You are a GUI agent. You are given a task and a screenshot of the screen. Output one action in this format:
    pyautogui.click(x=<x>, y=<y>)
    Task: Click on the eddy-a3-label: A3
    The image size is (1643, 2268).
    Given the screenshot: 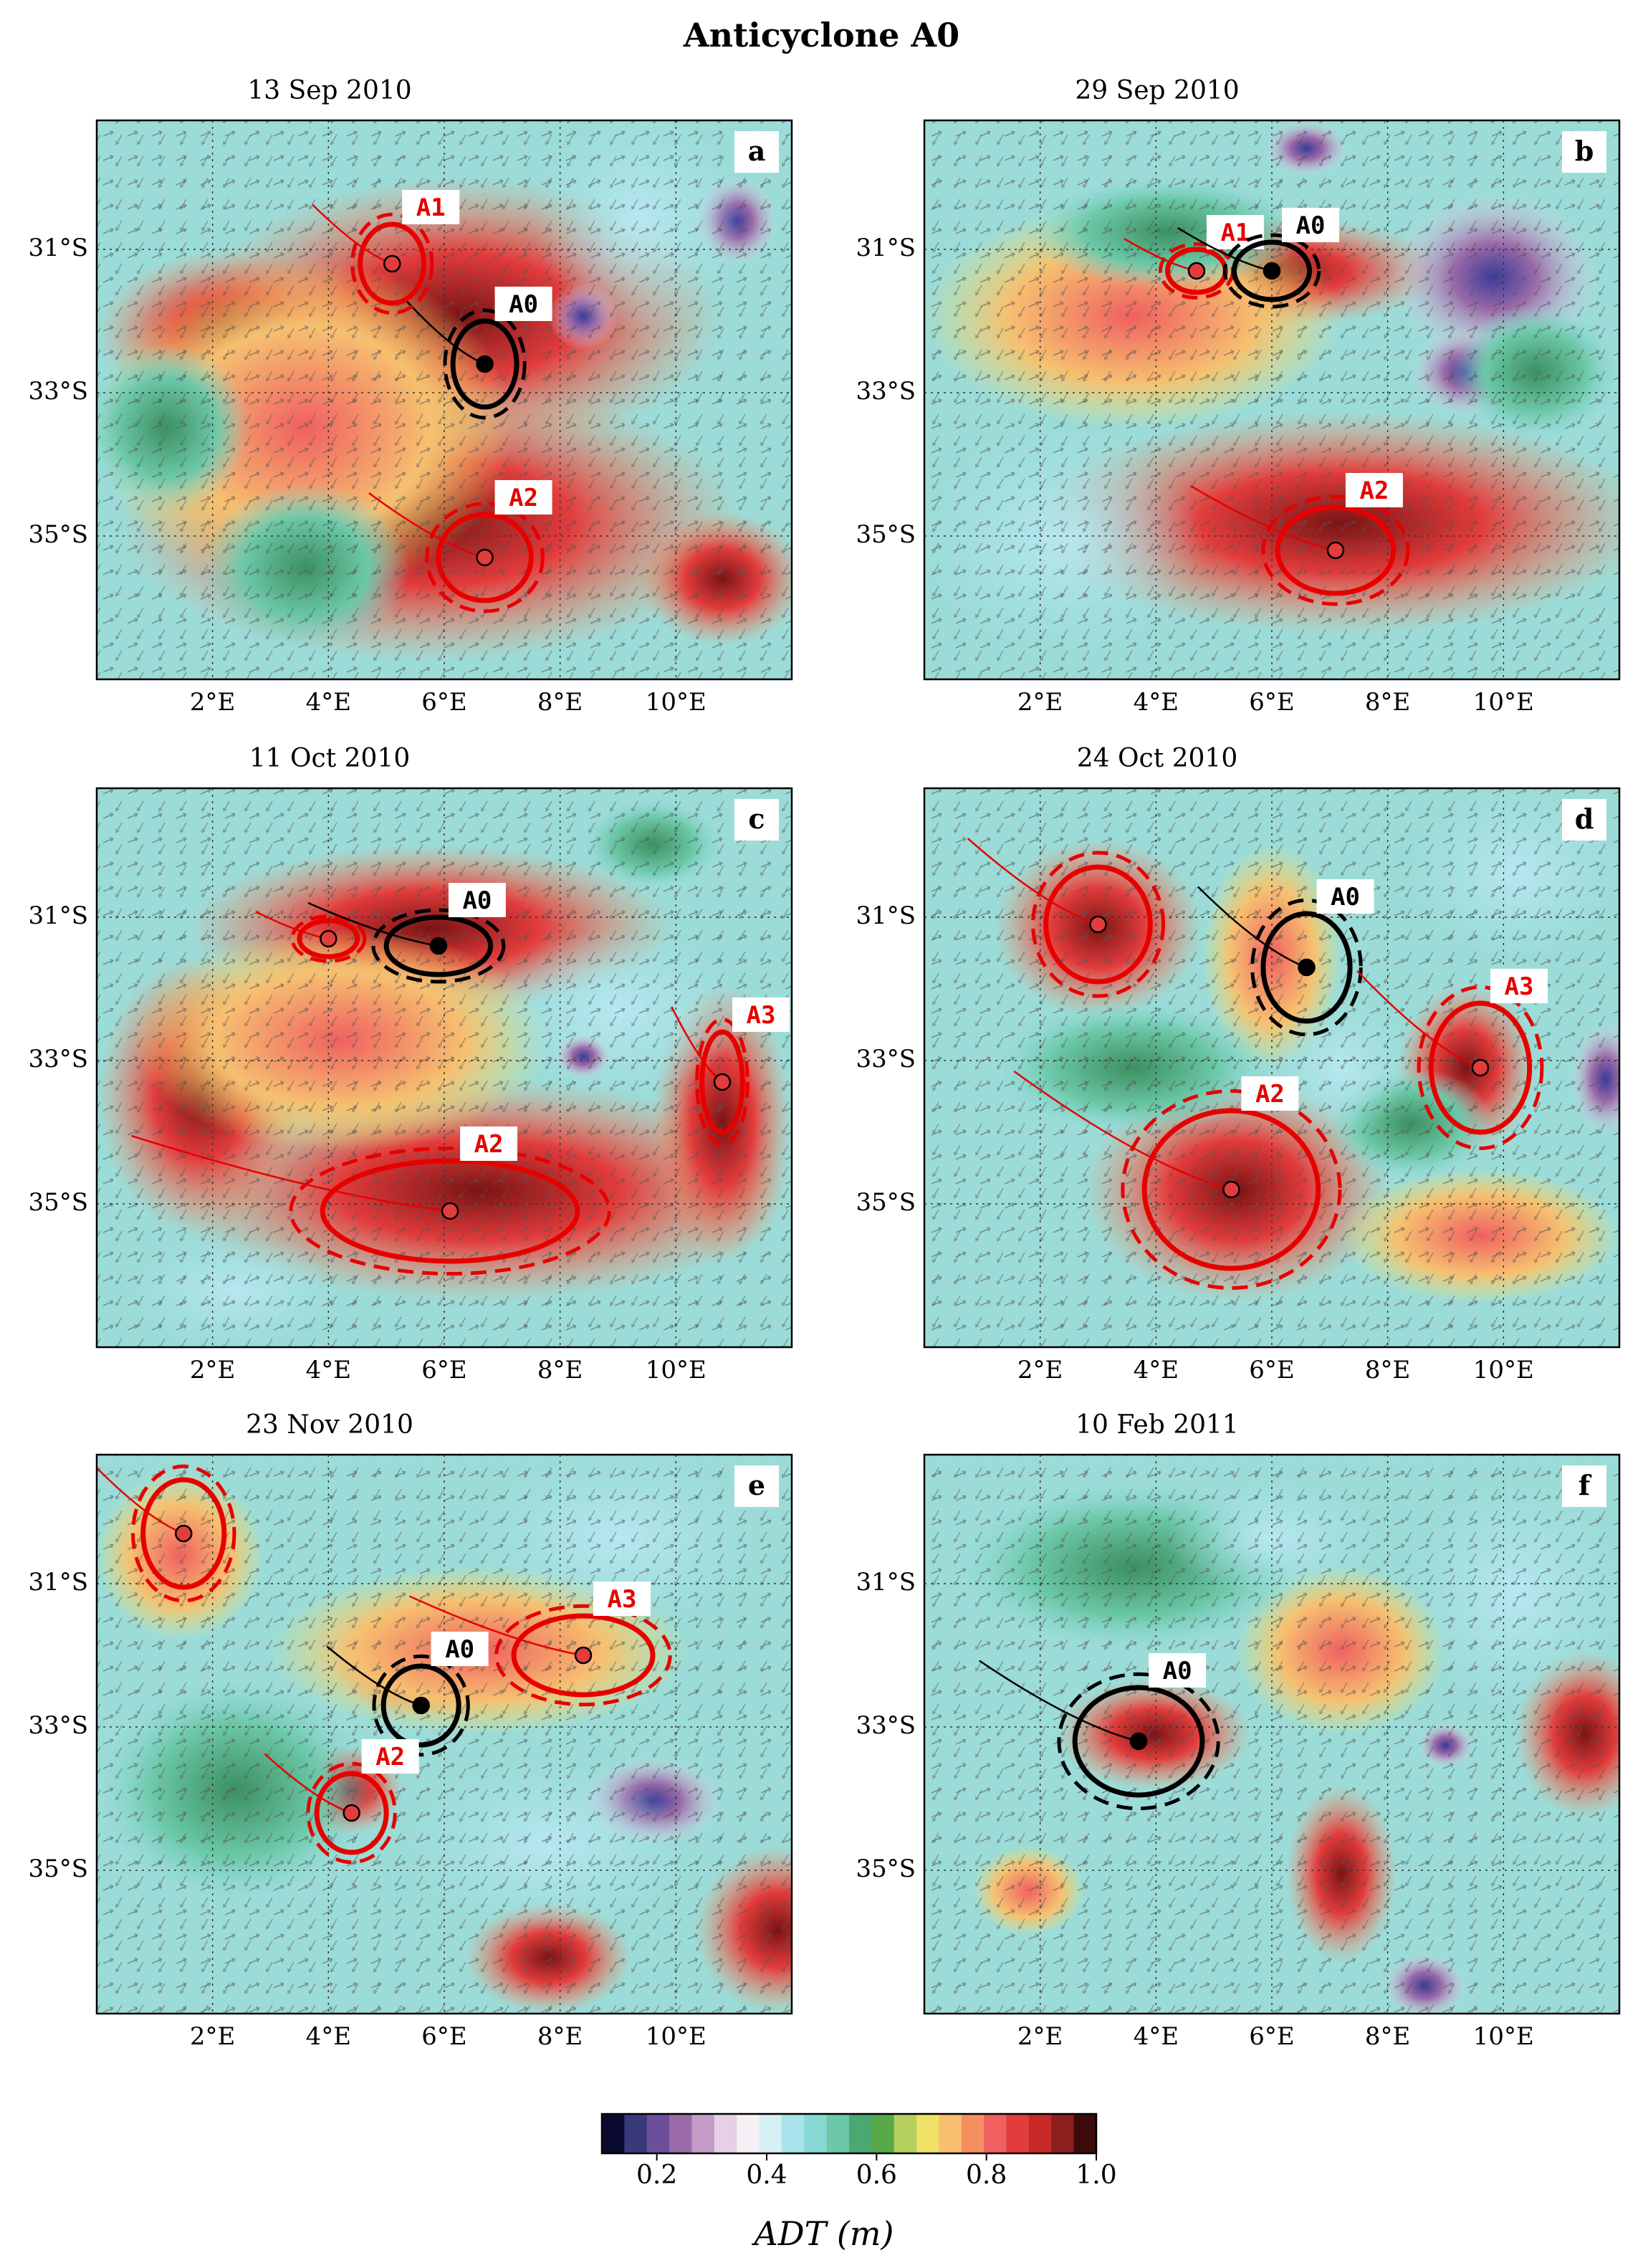 What is the action you would take?
    pyautogui.click(x=622, y=1599)
    